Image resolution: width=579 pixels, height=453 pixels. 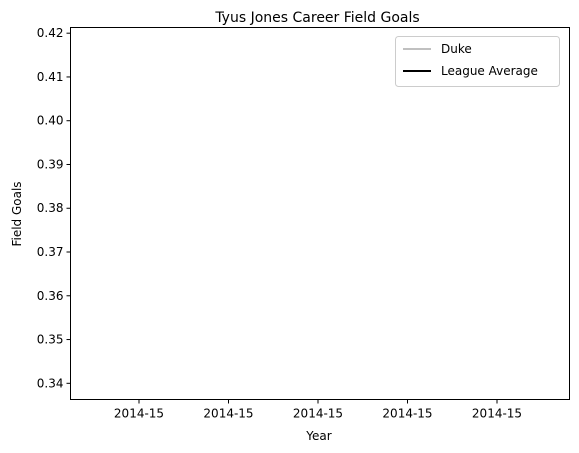 What do you see at coordinates (489, 71) in the screenshot?
I see `legend-label-league-average: League Average` at bounding box center [489, 71].